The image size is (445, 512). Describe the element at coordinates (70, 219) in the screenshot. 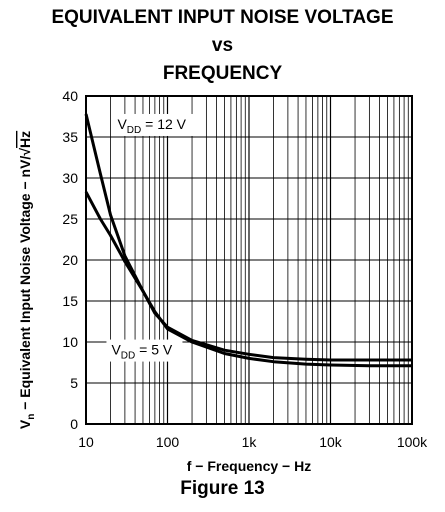

I see `y-tick-label: 25` at that location.